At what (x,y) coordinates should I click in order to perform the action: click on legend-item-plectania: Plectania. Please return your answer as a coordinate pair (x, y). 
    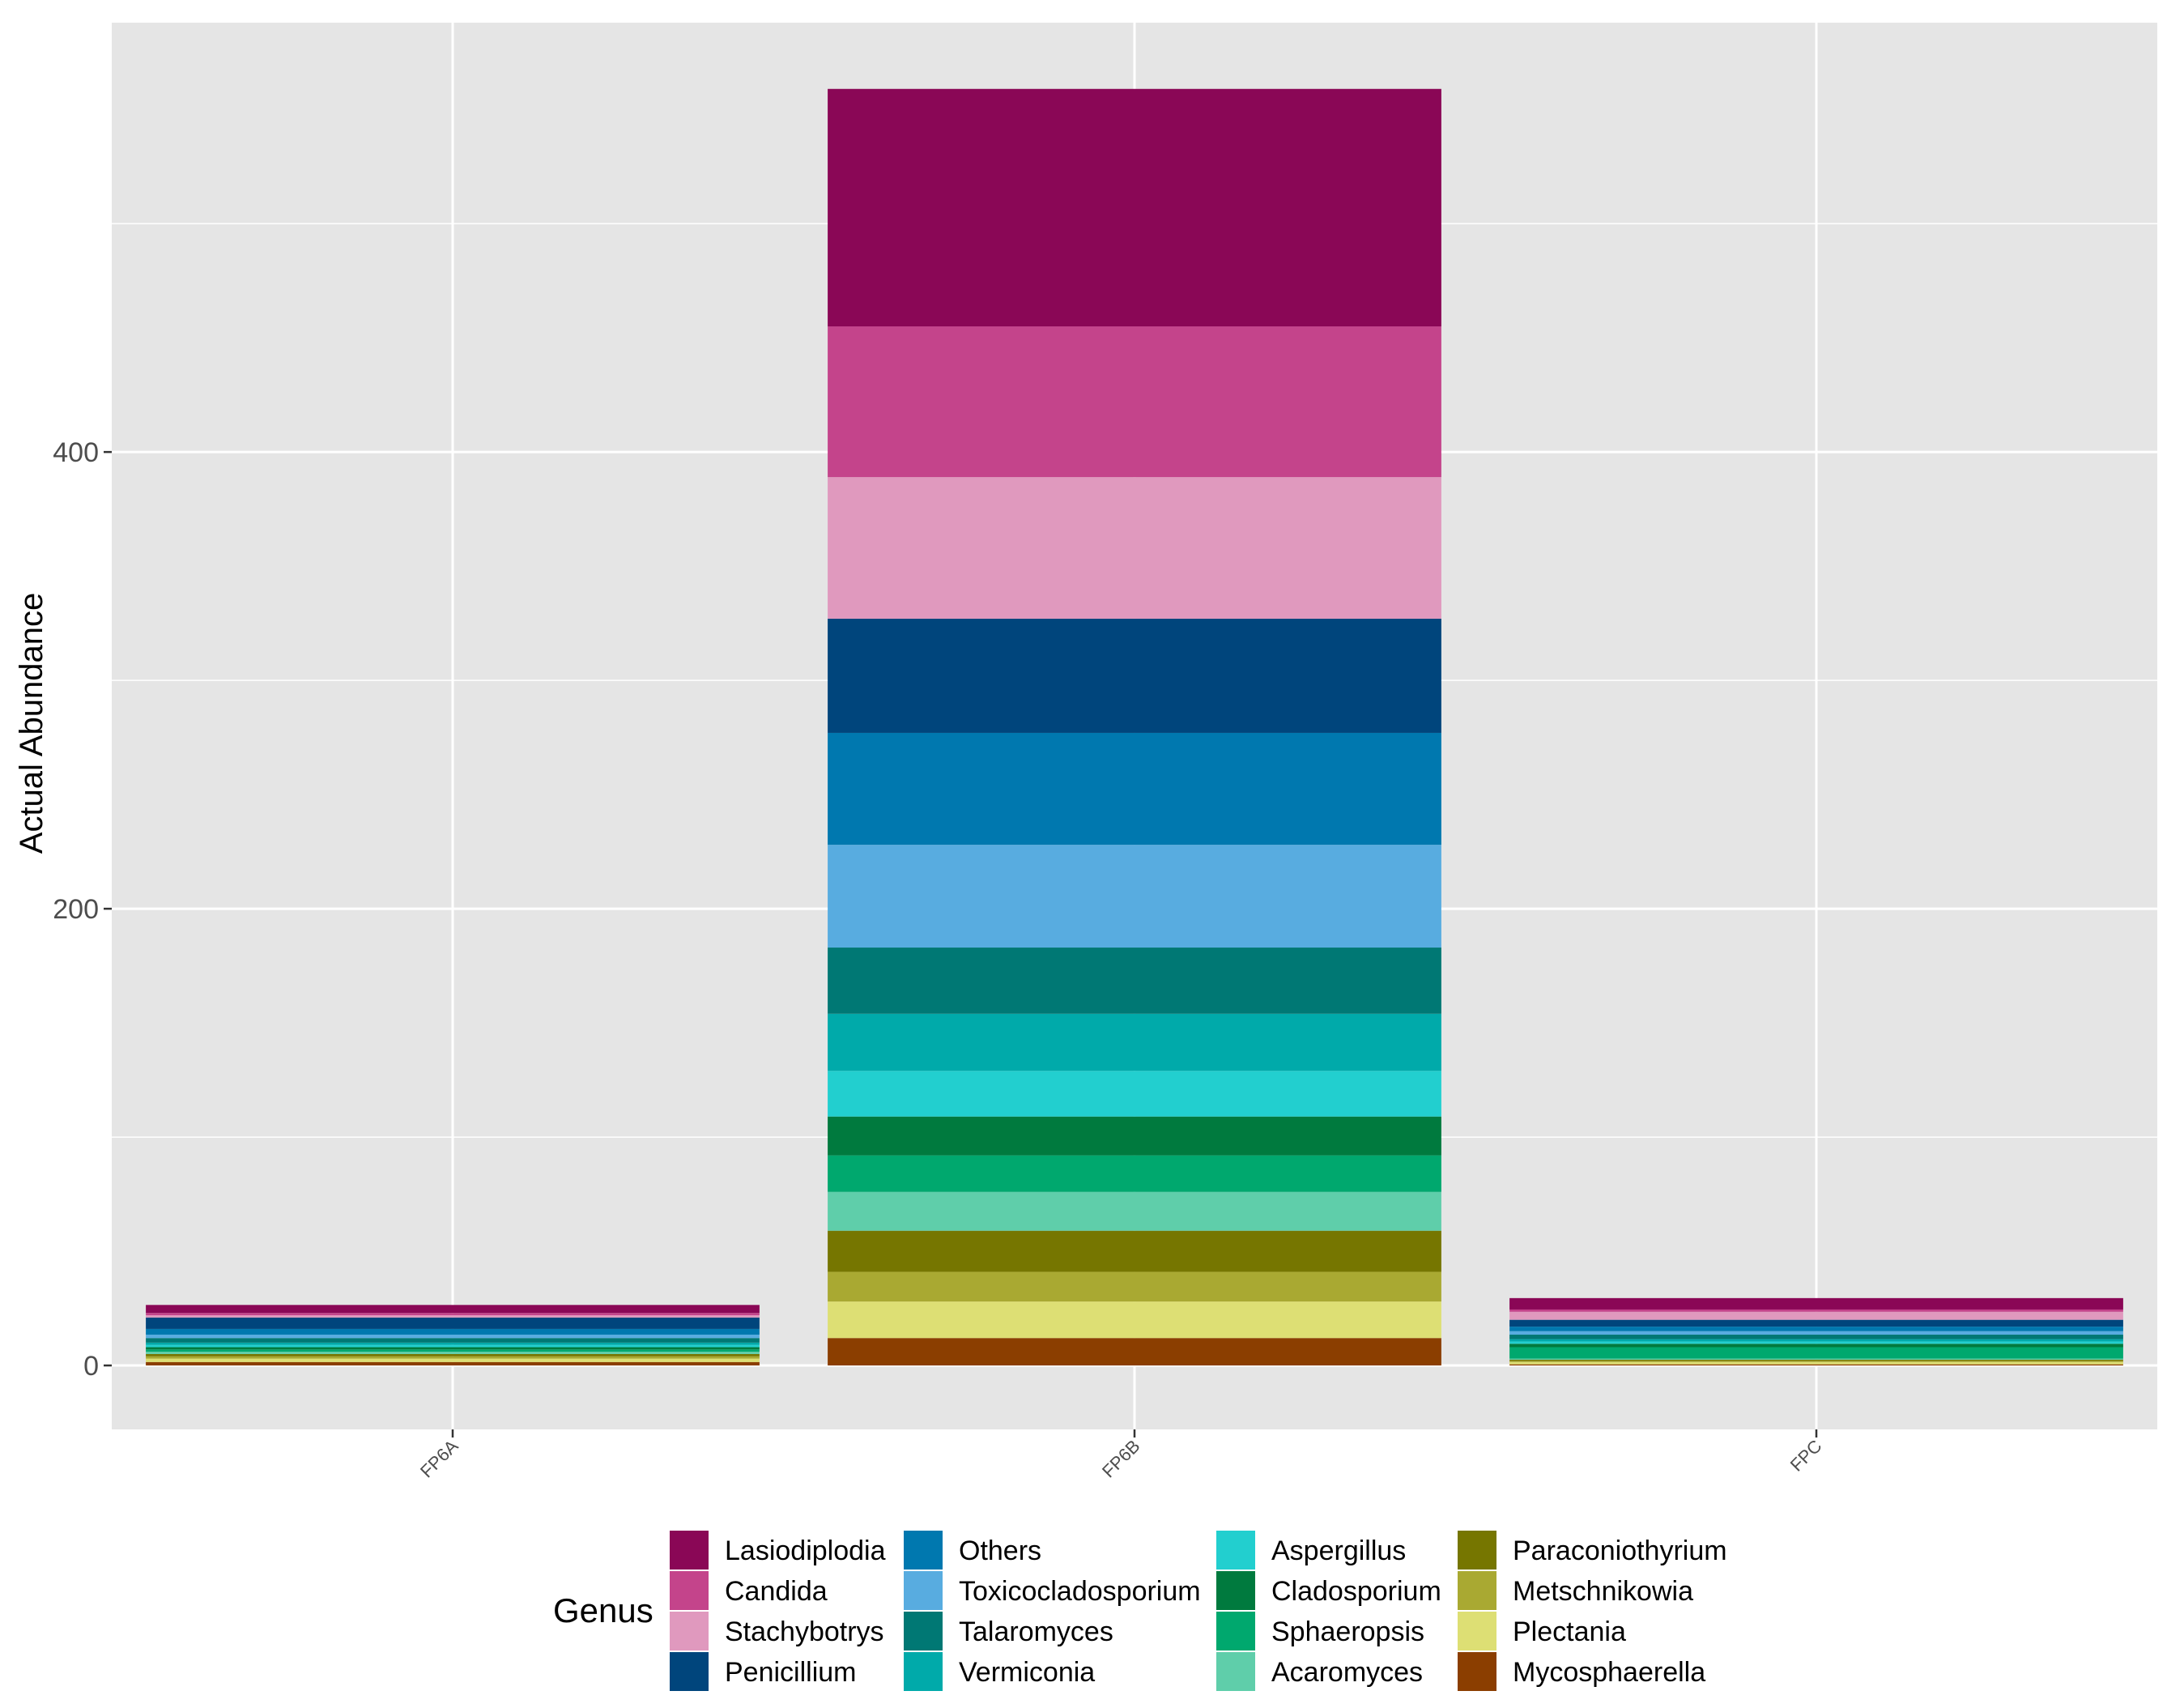
    Looking at the image, I should click on (1542, 1631).